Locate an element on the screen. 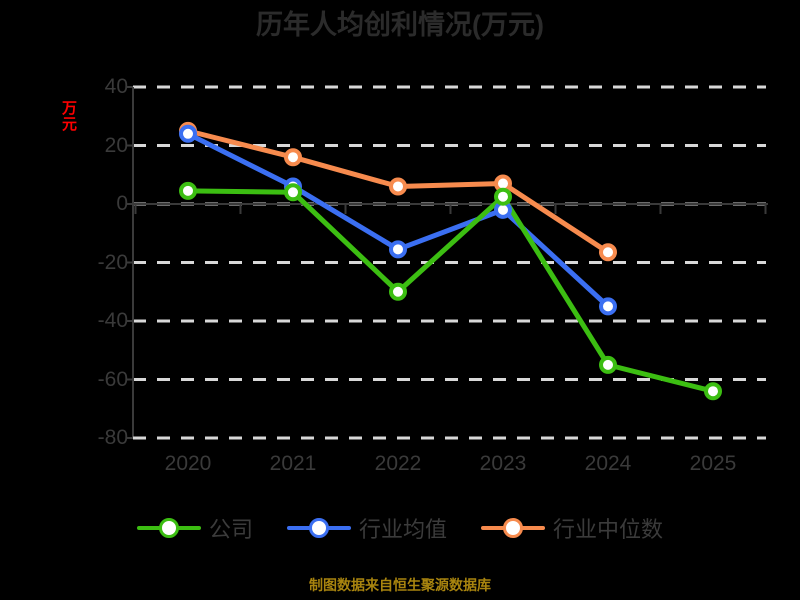  y-axis-label: 万元 is located at coordinates (68, 116).